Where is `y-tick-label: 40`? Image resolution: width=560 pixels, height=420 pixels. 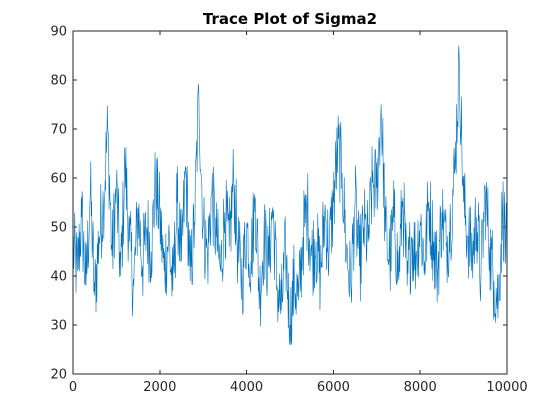 y-tick-label: 40 is located at coordinates (58, 277).